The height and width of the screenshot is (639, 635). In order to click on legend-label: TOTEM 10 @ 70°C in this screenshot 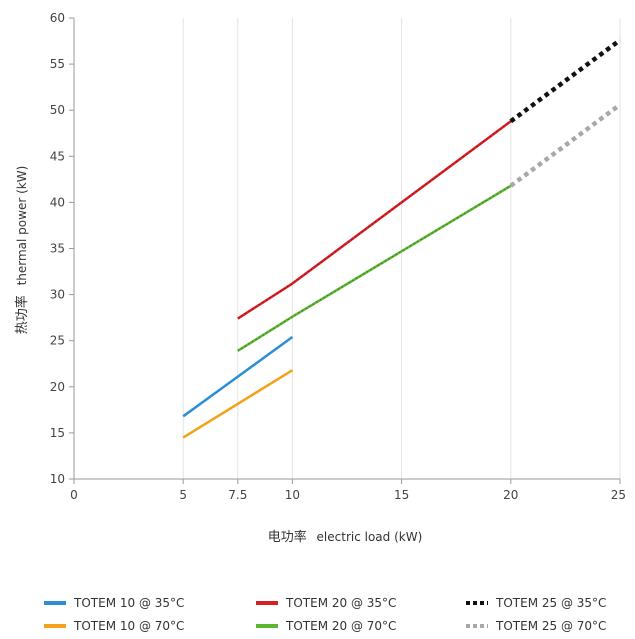, I will do `click(129, 626)`.